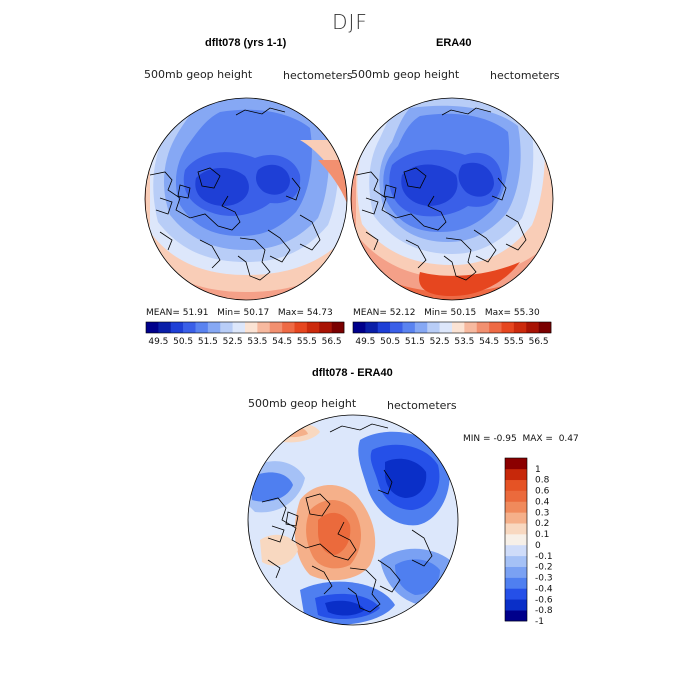  Describe the element at coordinates (537, 439) in the screenshot. I see `panel3-max-label: MAX =` at that location.